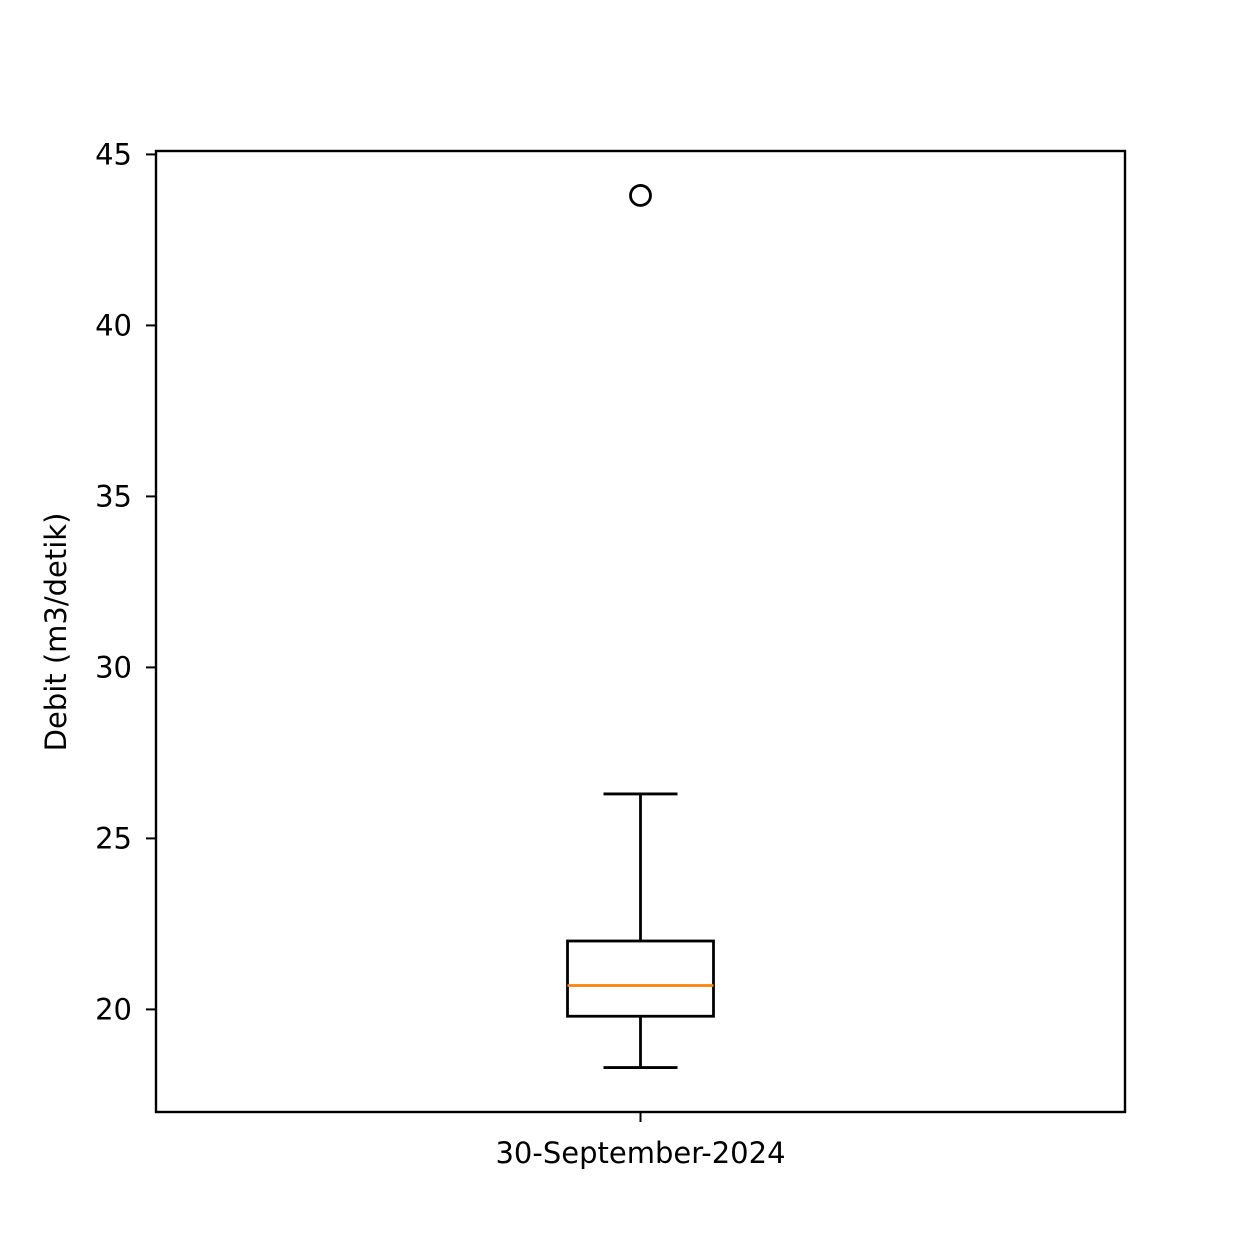  I want to click on y-tick-label: 20, so click(113, 1009).